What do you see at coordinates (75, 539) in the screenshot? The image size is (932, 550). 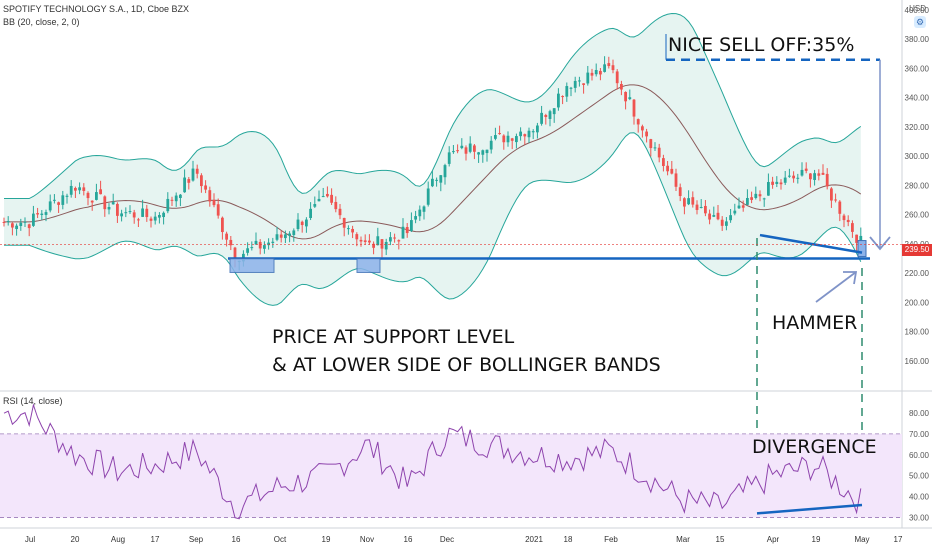 I see `time-tick-label: 20` at bounding box center [75, 539].